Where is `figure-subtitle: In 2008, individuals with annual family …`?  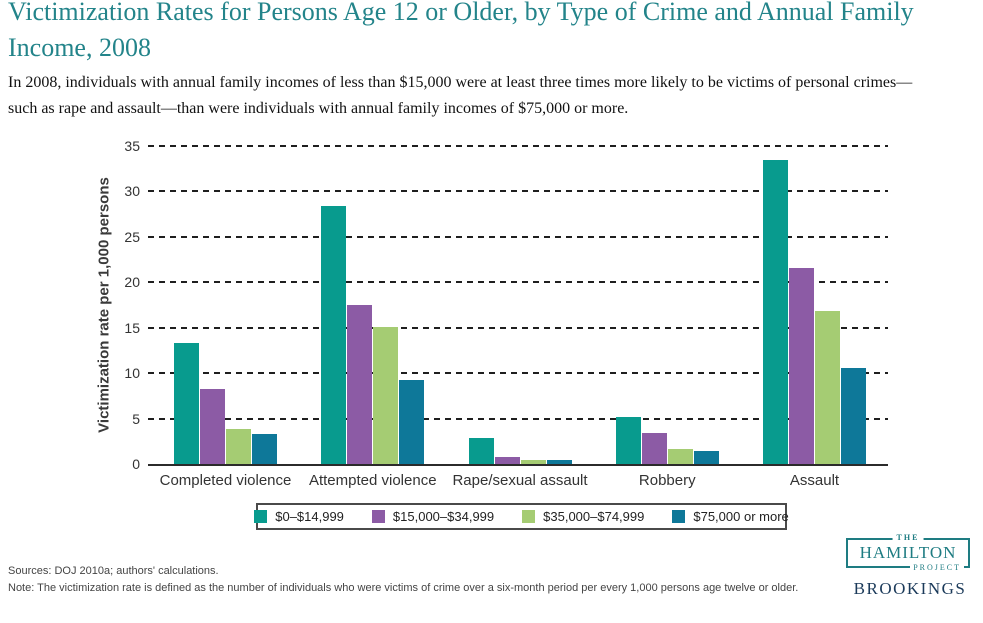 figure-subtitle: In 2008, individuals with annual family … is located at coordinates (460, 95).